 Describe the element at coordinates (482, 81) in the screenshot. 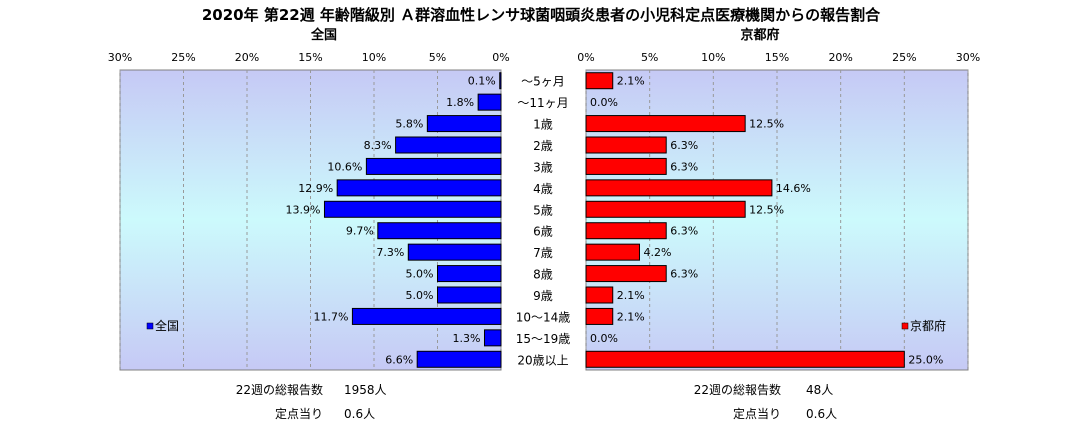

I see `data-label: 0.1%` at that location.